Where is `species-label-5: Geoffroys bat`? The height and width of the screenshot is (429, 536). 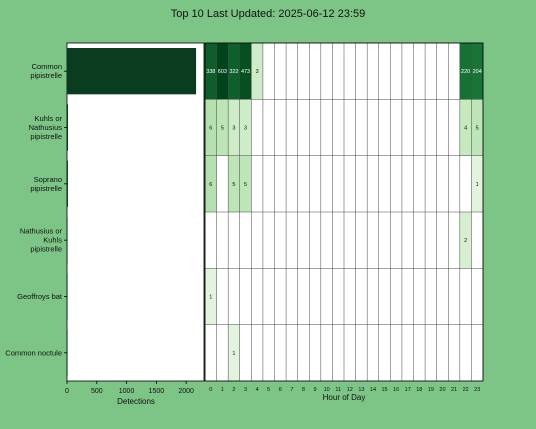 species-label-5: Geoffroys bat is located at coordinates (40, 296).